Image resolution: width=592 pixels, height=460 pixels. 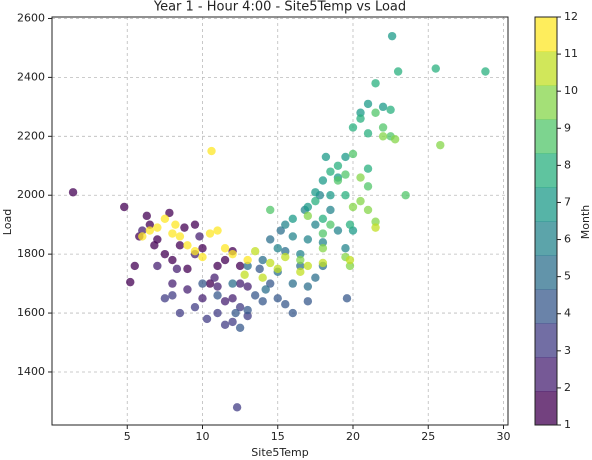 I want to click on x-tick-label: 20, so click(x=353, y=436).